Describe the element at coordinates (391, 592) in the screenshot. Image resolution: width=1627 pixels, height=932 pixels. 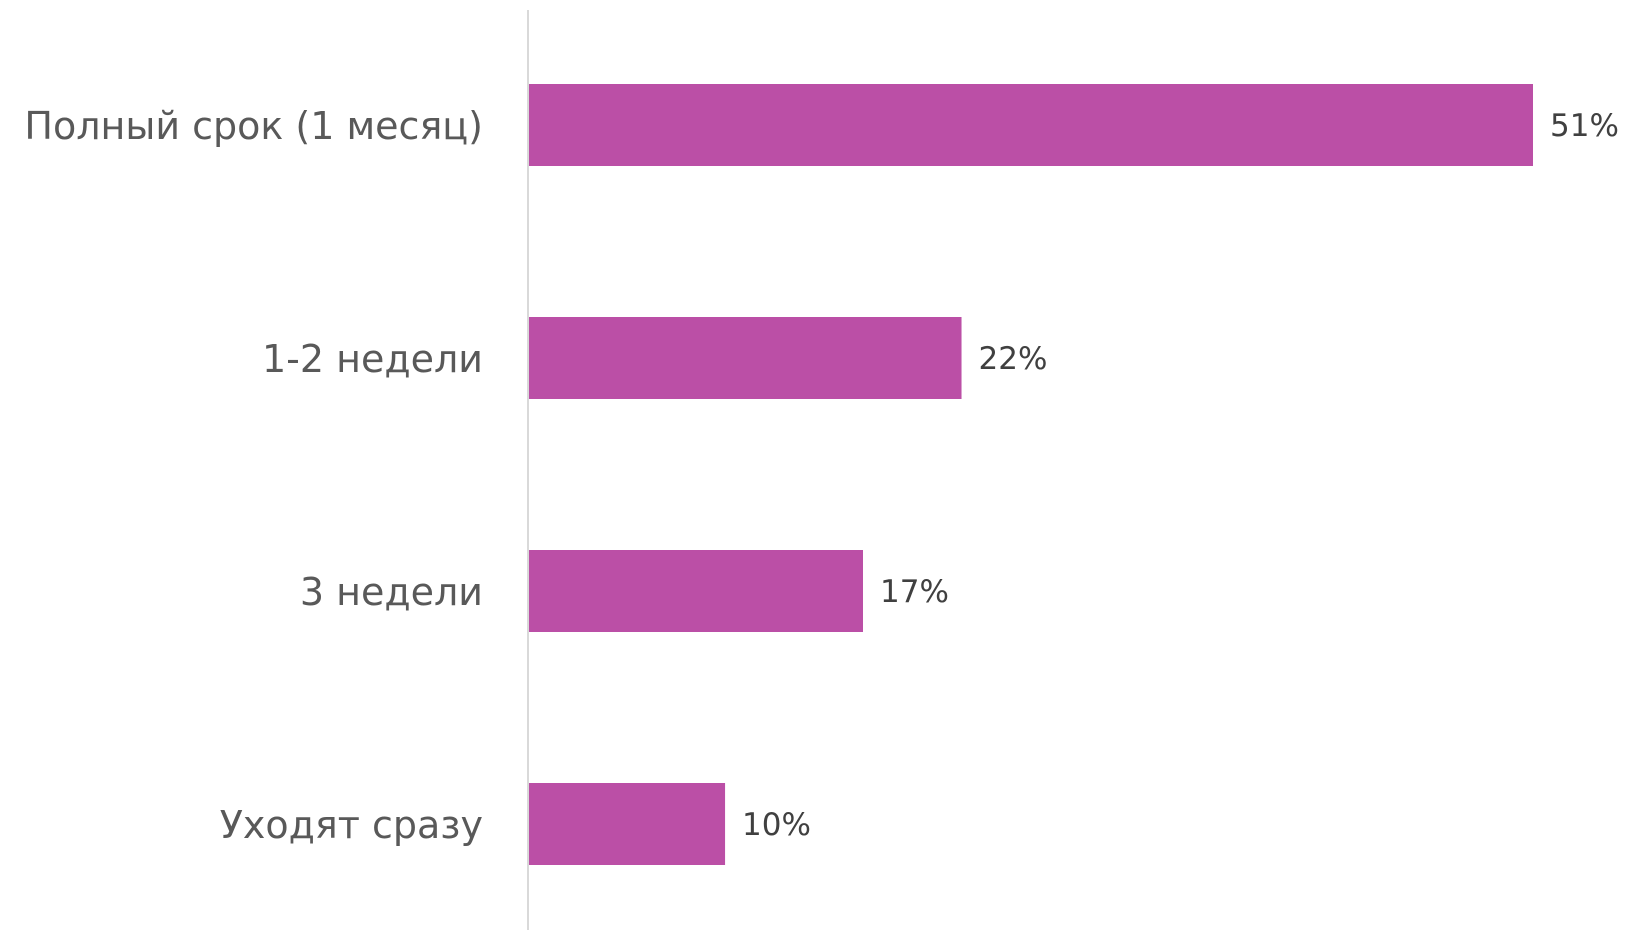
I see `category-label-3: 3 недели` at that location.